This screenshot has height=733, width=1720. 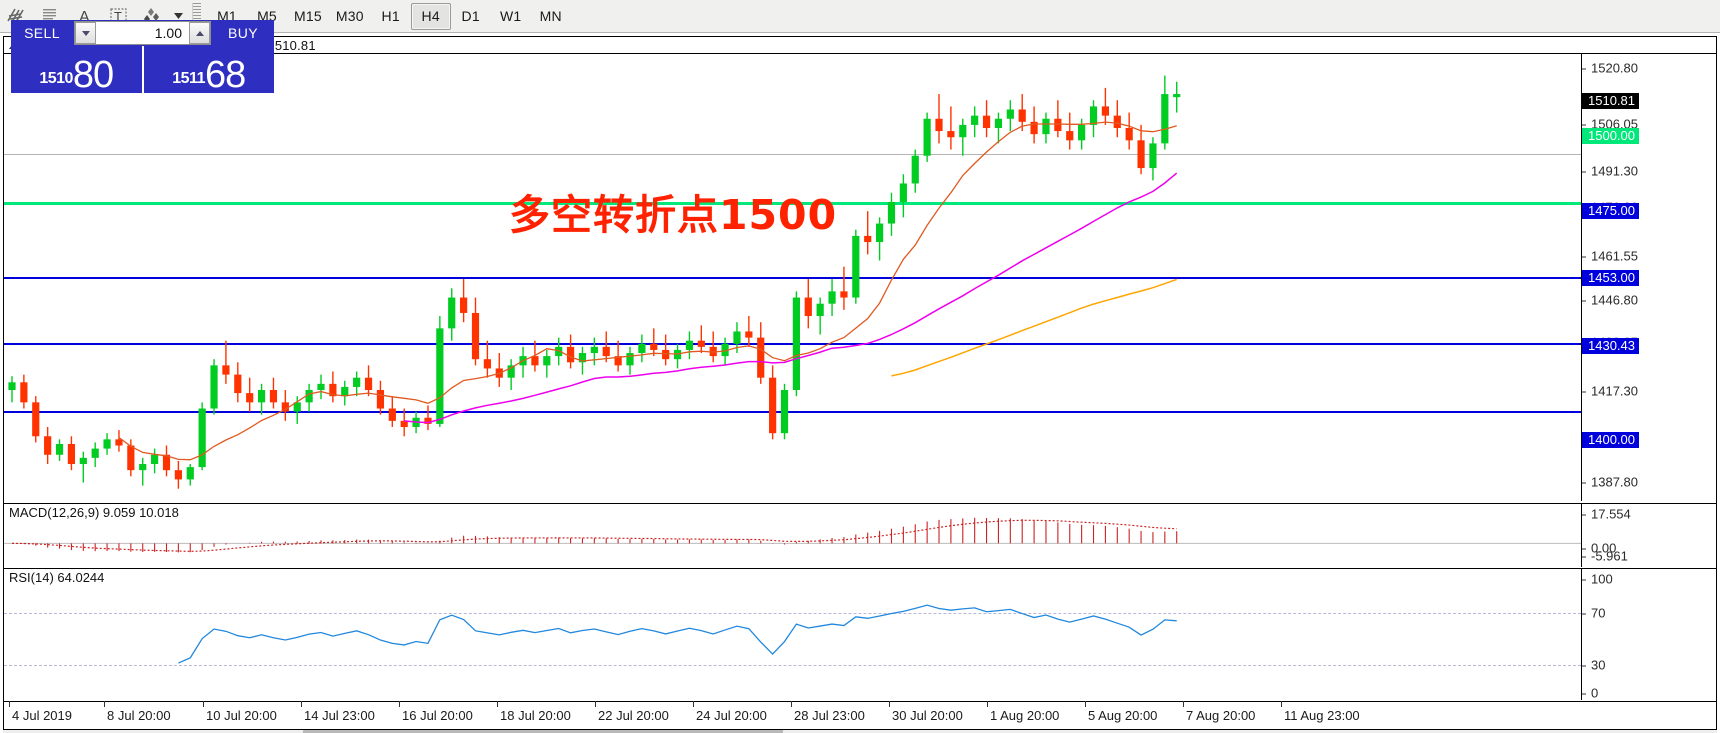 I want to click on time-tick-7: 24 Jul 20:00, so click(x=730, y=712).